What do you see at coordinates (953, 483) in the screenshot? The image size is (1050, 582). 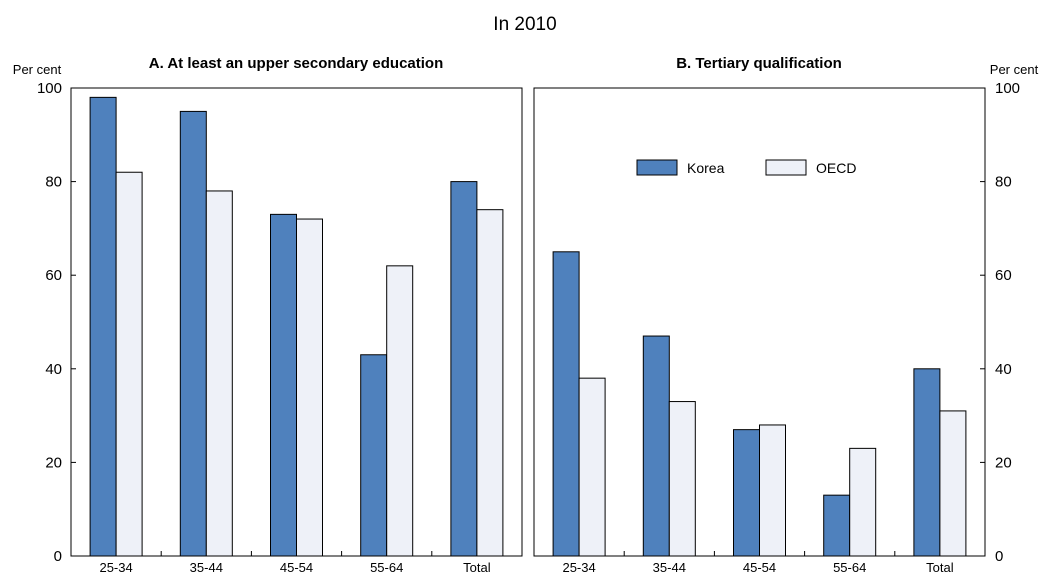 I see `panel-b-bar-oecd-total` at bounding box center [953, 483].